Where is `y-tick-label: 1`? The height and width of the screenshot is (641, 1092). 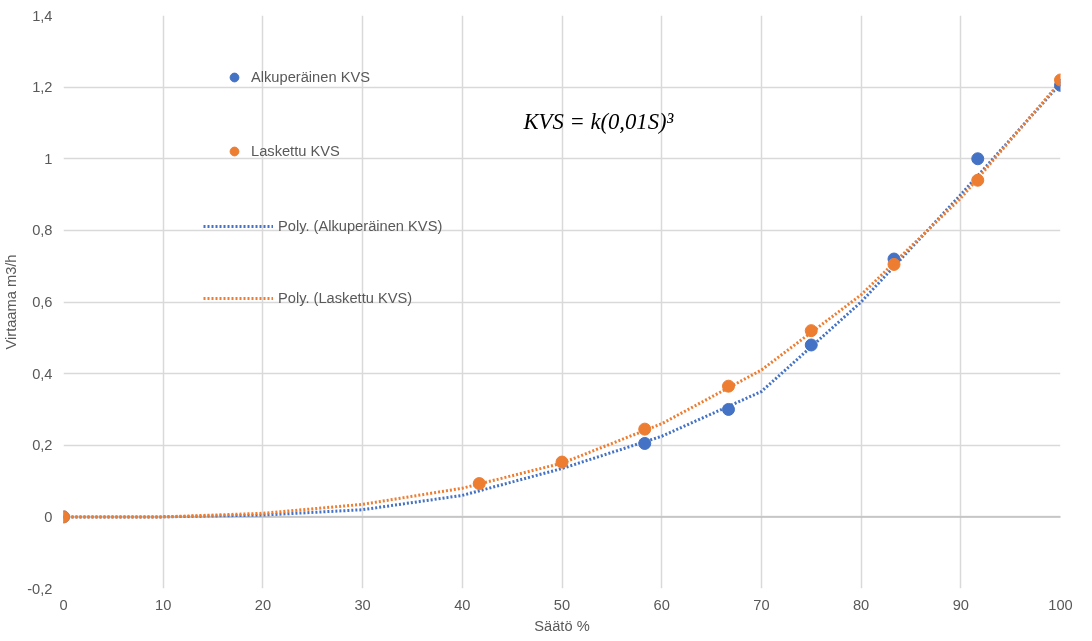 y-tick-label: 1 is located at coordinates (48, 158).